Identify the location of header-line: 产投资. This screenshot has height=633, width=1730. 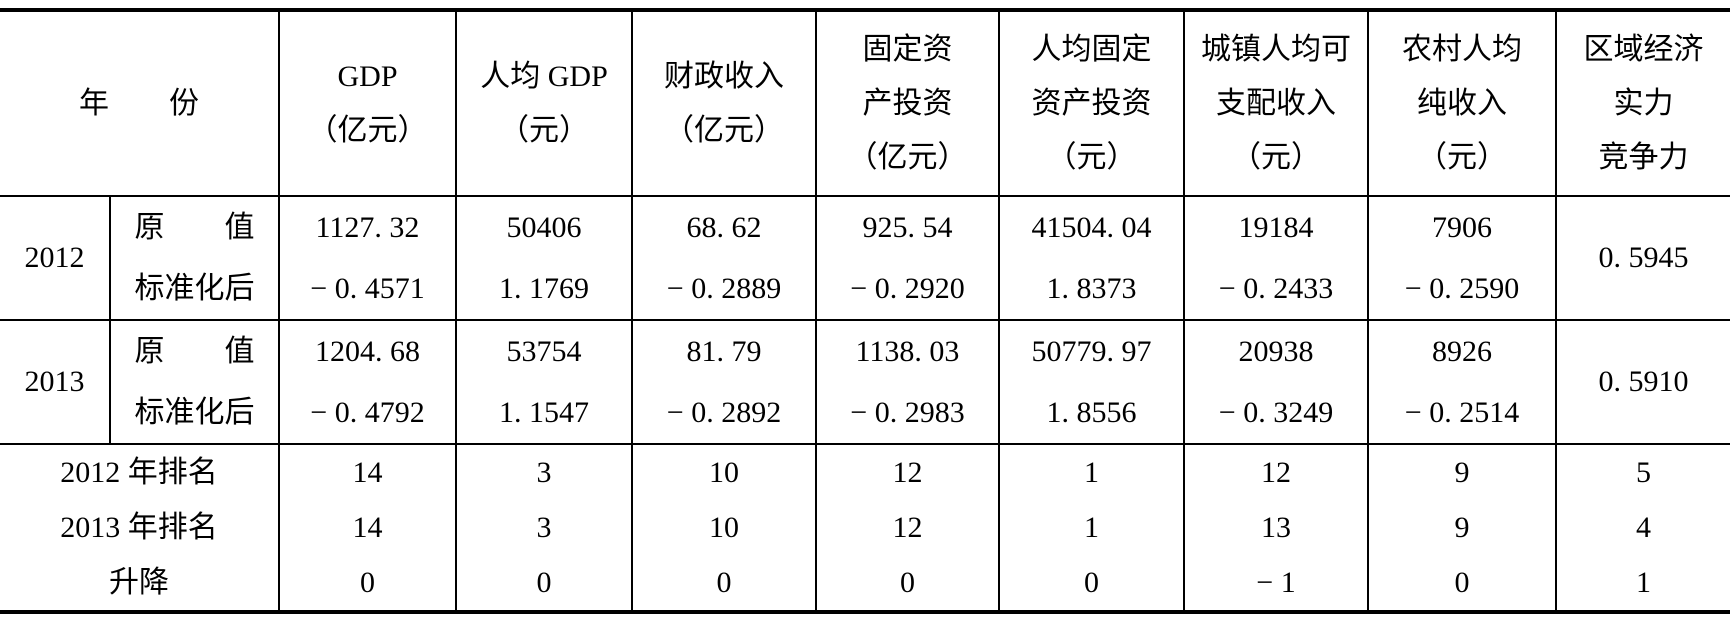
(907, 103).